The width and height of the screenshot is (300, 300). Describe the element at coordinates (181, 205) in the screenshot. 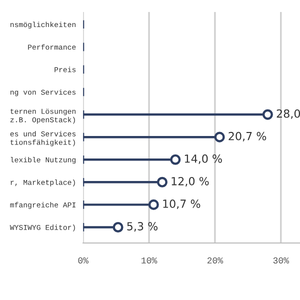

I see `data-label: 10,7 %` at that location.